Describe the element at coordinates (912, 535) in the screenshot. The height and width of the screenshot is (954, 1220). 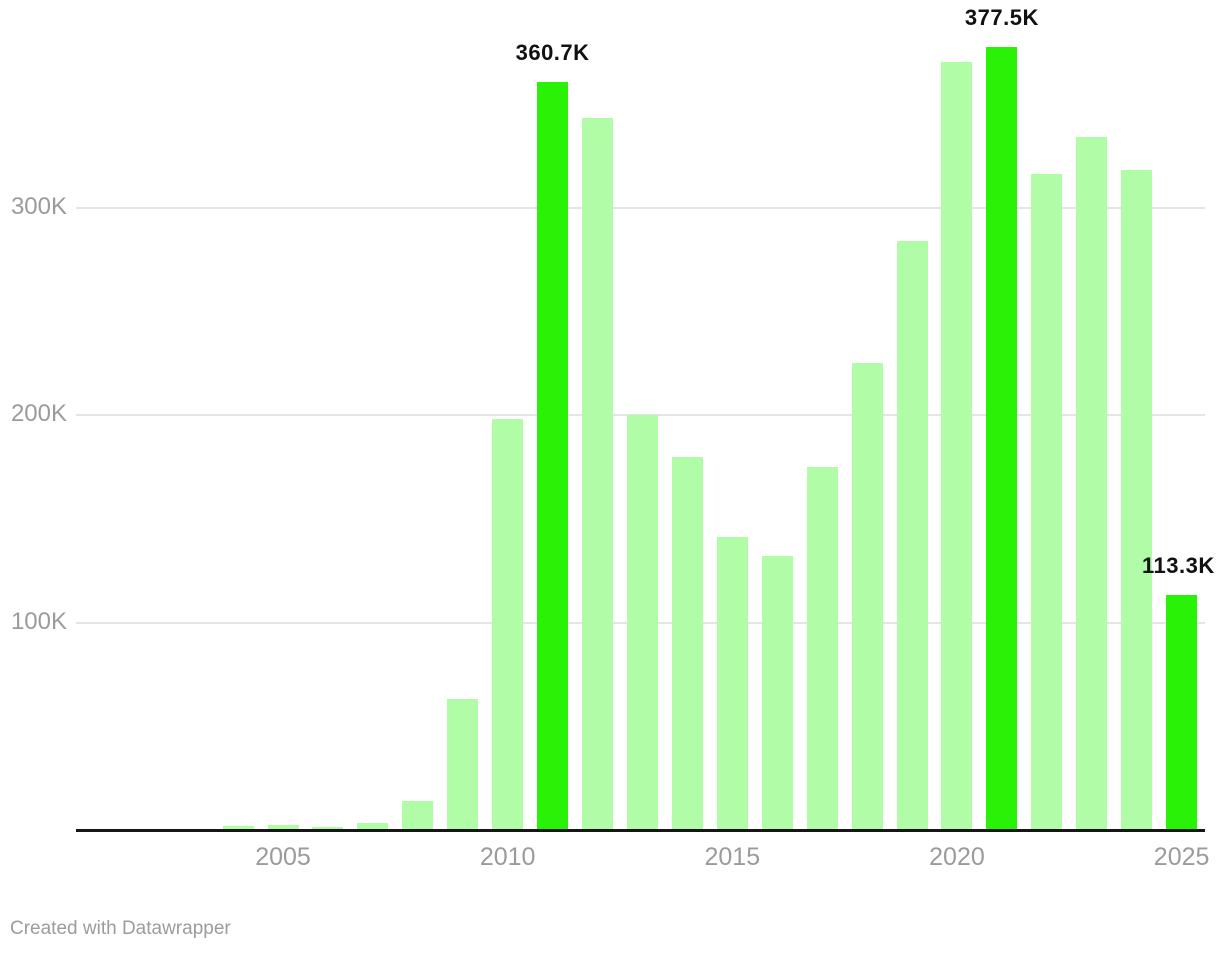
I see `bar-2019` at that location.